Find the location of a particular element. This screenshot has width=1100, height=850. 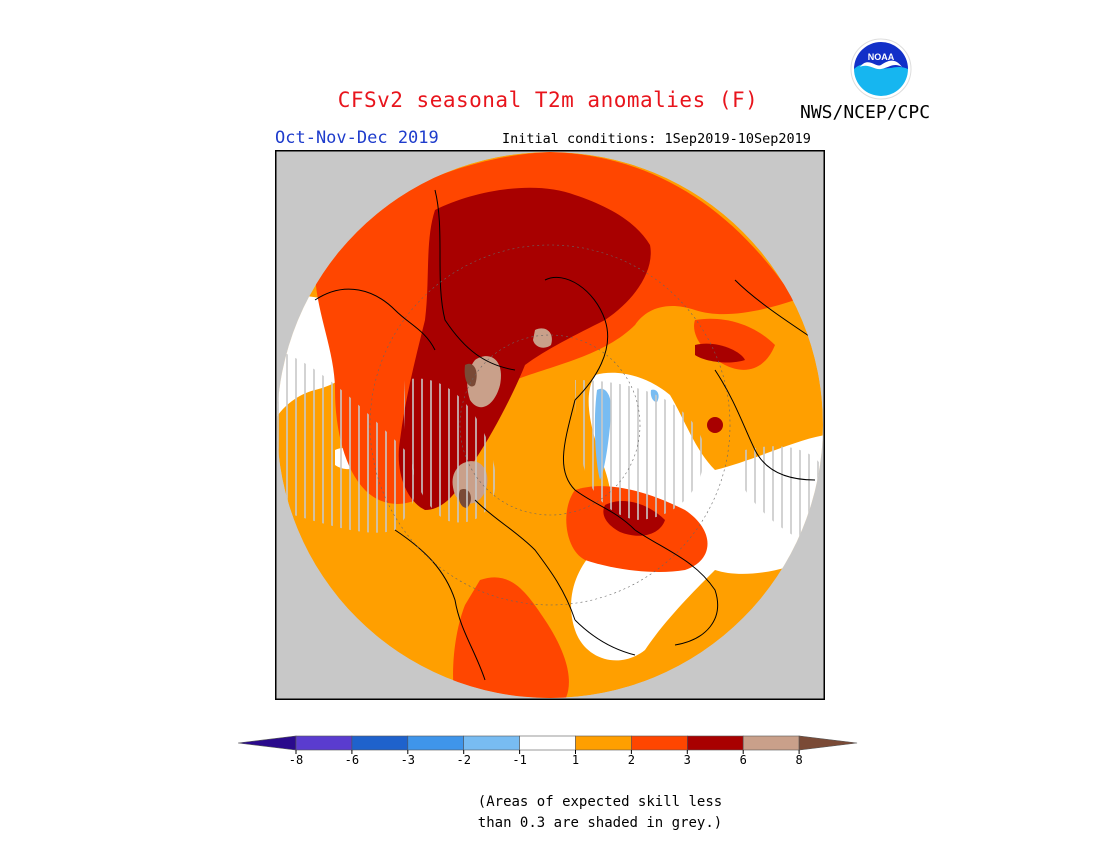

anomaly-region-gt8-a is located at coordinates (470, 375).